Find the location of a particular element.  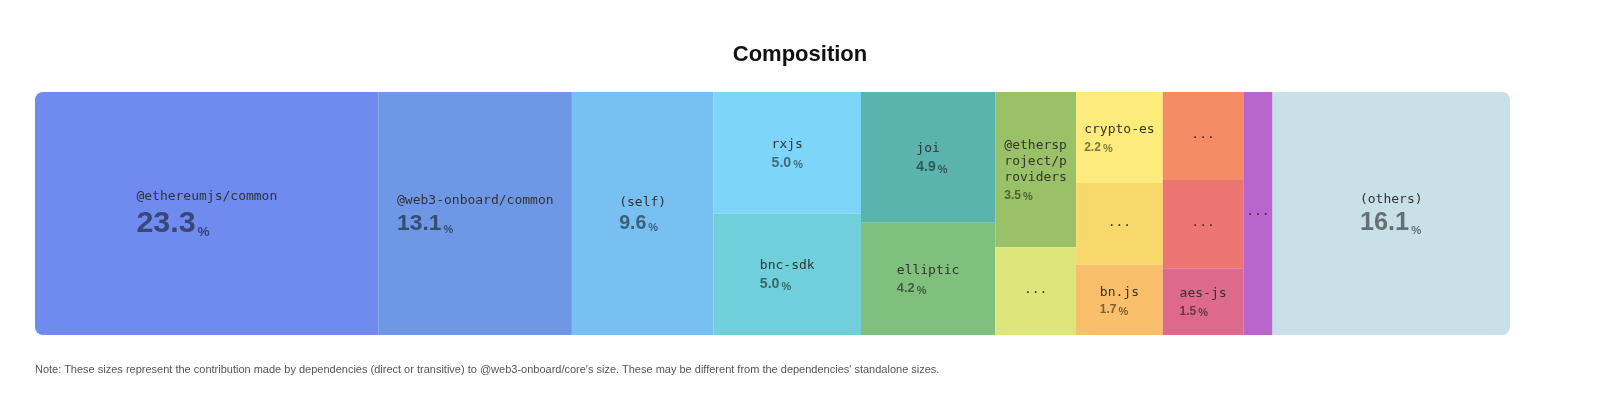

category-label: joi is located at coordinates (928, 148).